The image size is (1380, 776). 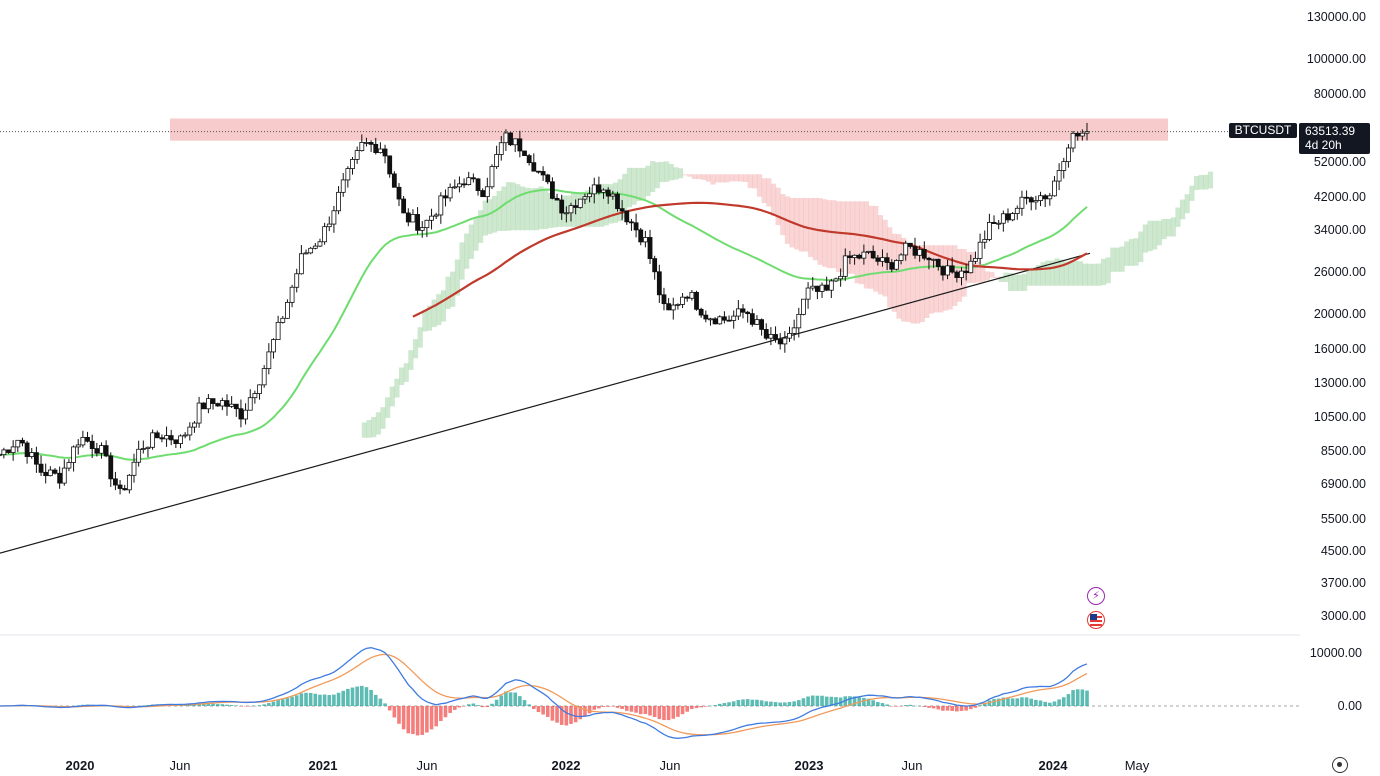 What do you see at coordinates (1096, 620) in the screenshot?
I see `us-flag-icon` at bounding box center [1096, 620].